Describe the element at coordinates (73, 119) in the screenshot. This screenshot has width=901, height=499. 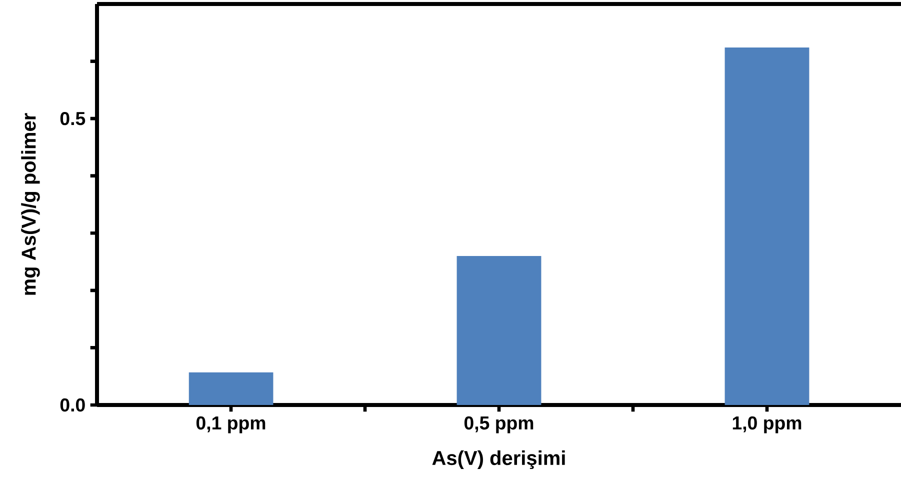
I see `y-tick-label: 0.5` at that location.